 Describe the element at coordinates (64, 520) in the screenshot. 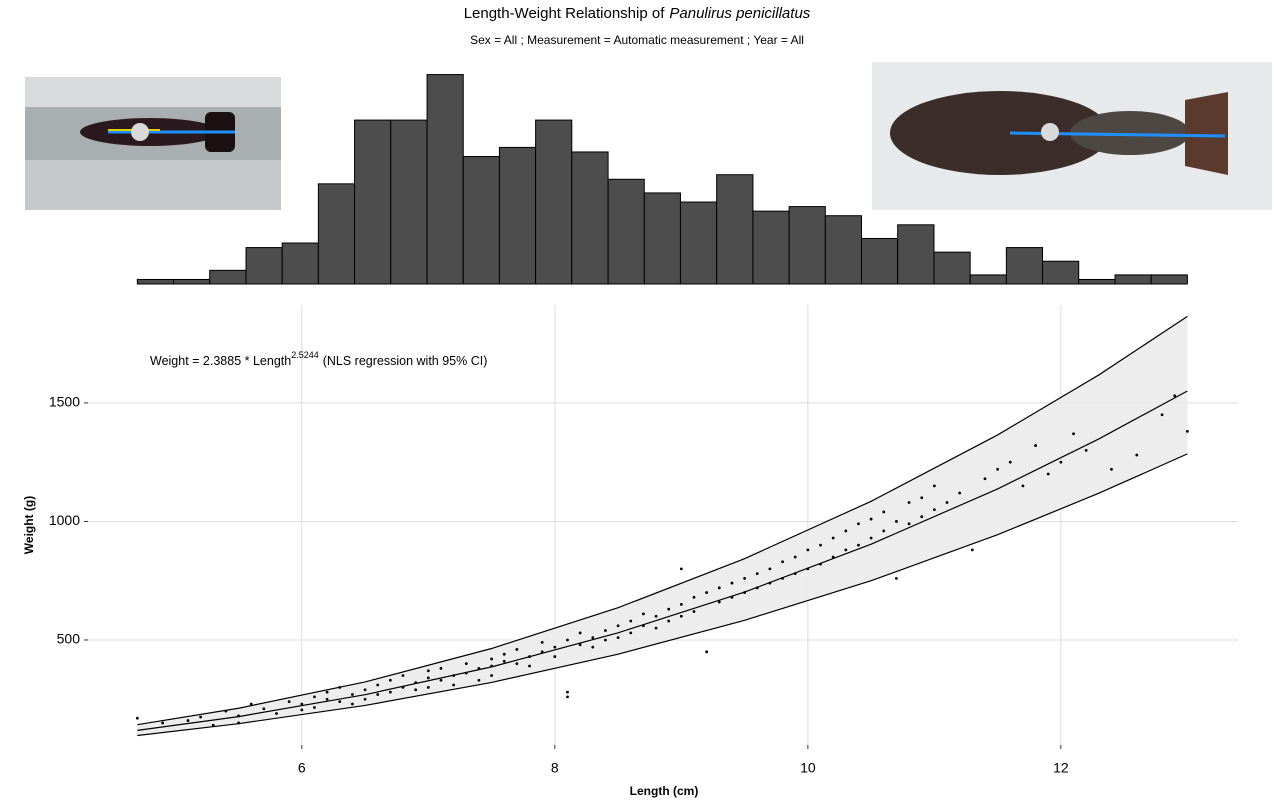

I see `y-tick-label: 1000` at that location.